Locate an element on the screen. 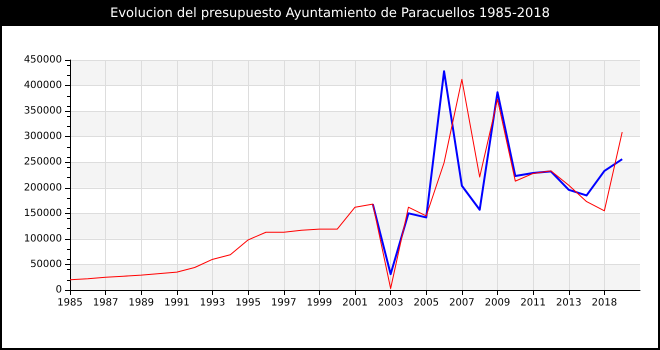 The width and height of the screenshot is (660, 350). x-tick-label: 1993 is located at coordinates (213, 303).